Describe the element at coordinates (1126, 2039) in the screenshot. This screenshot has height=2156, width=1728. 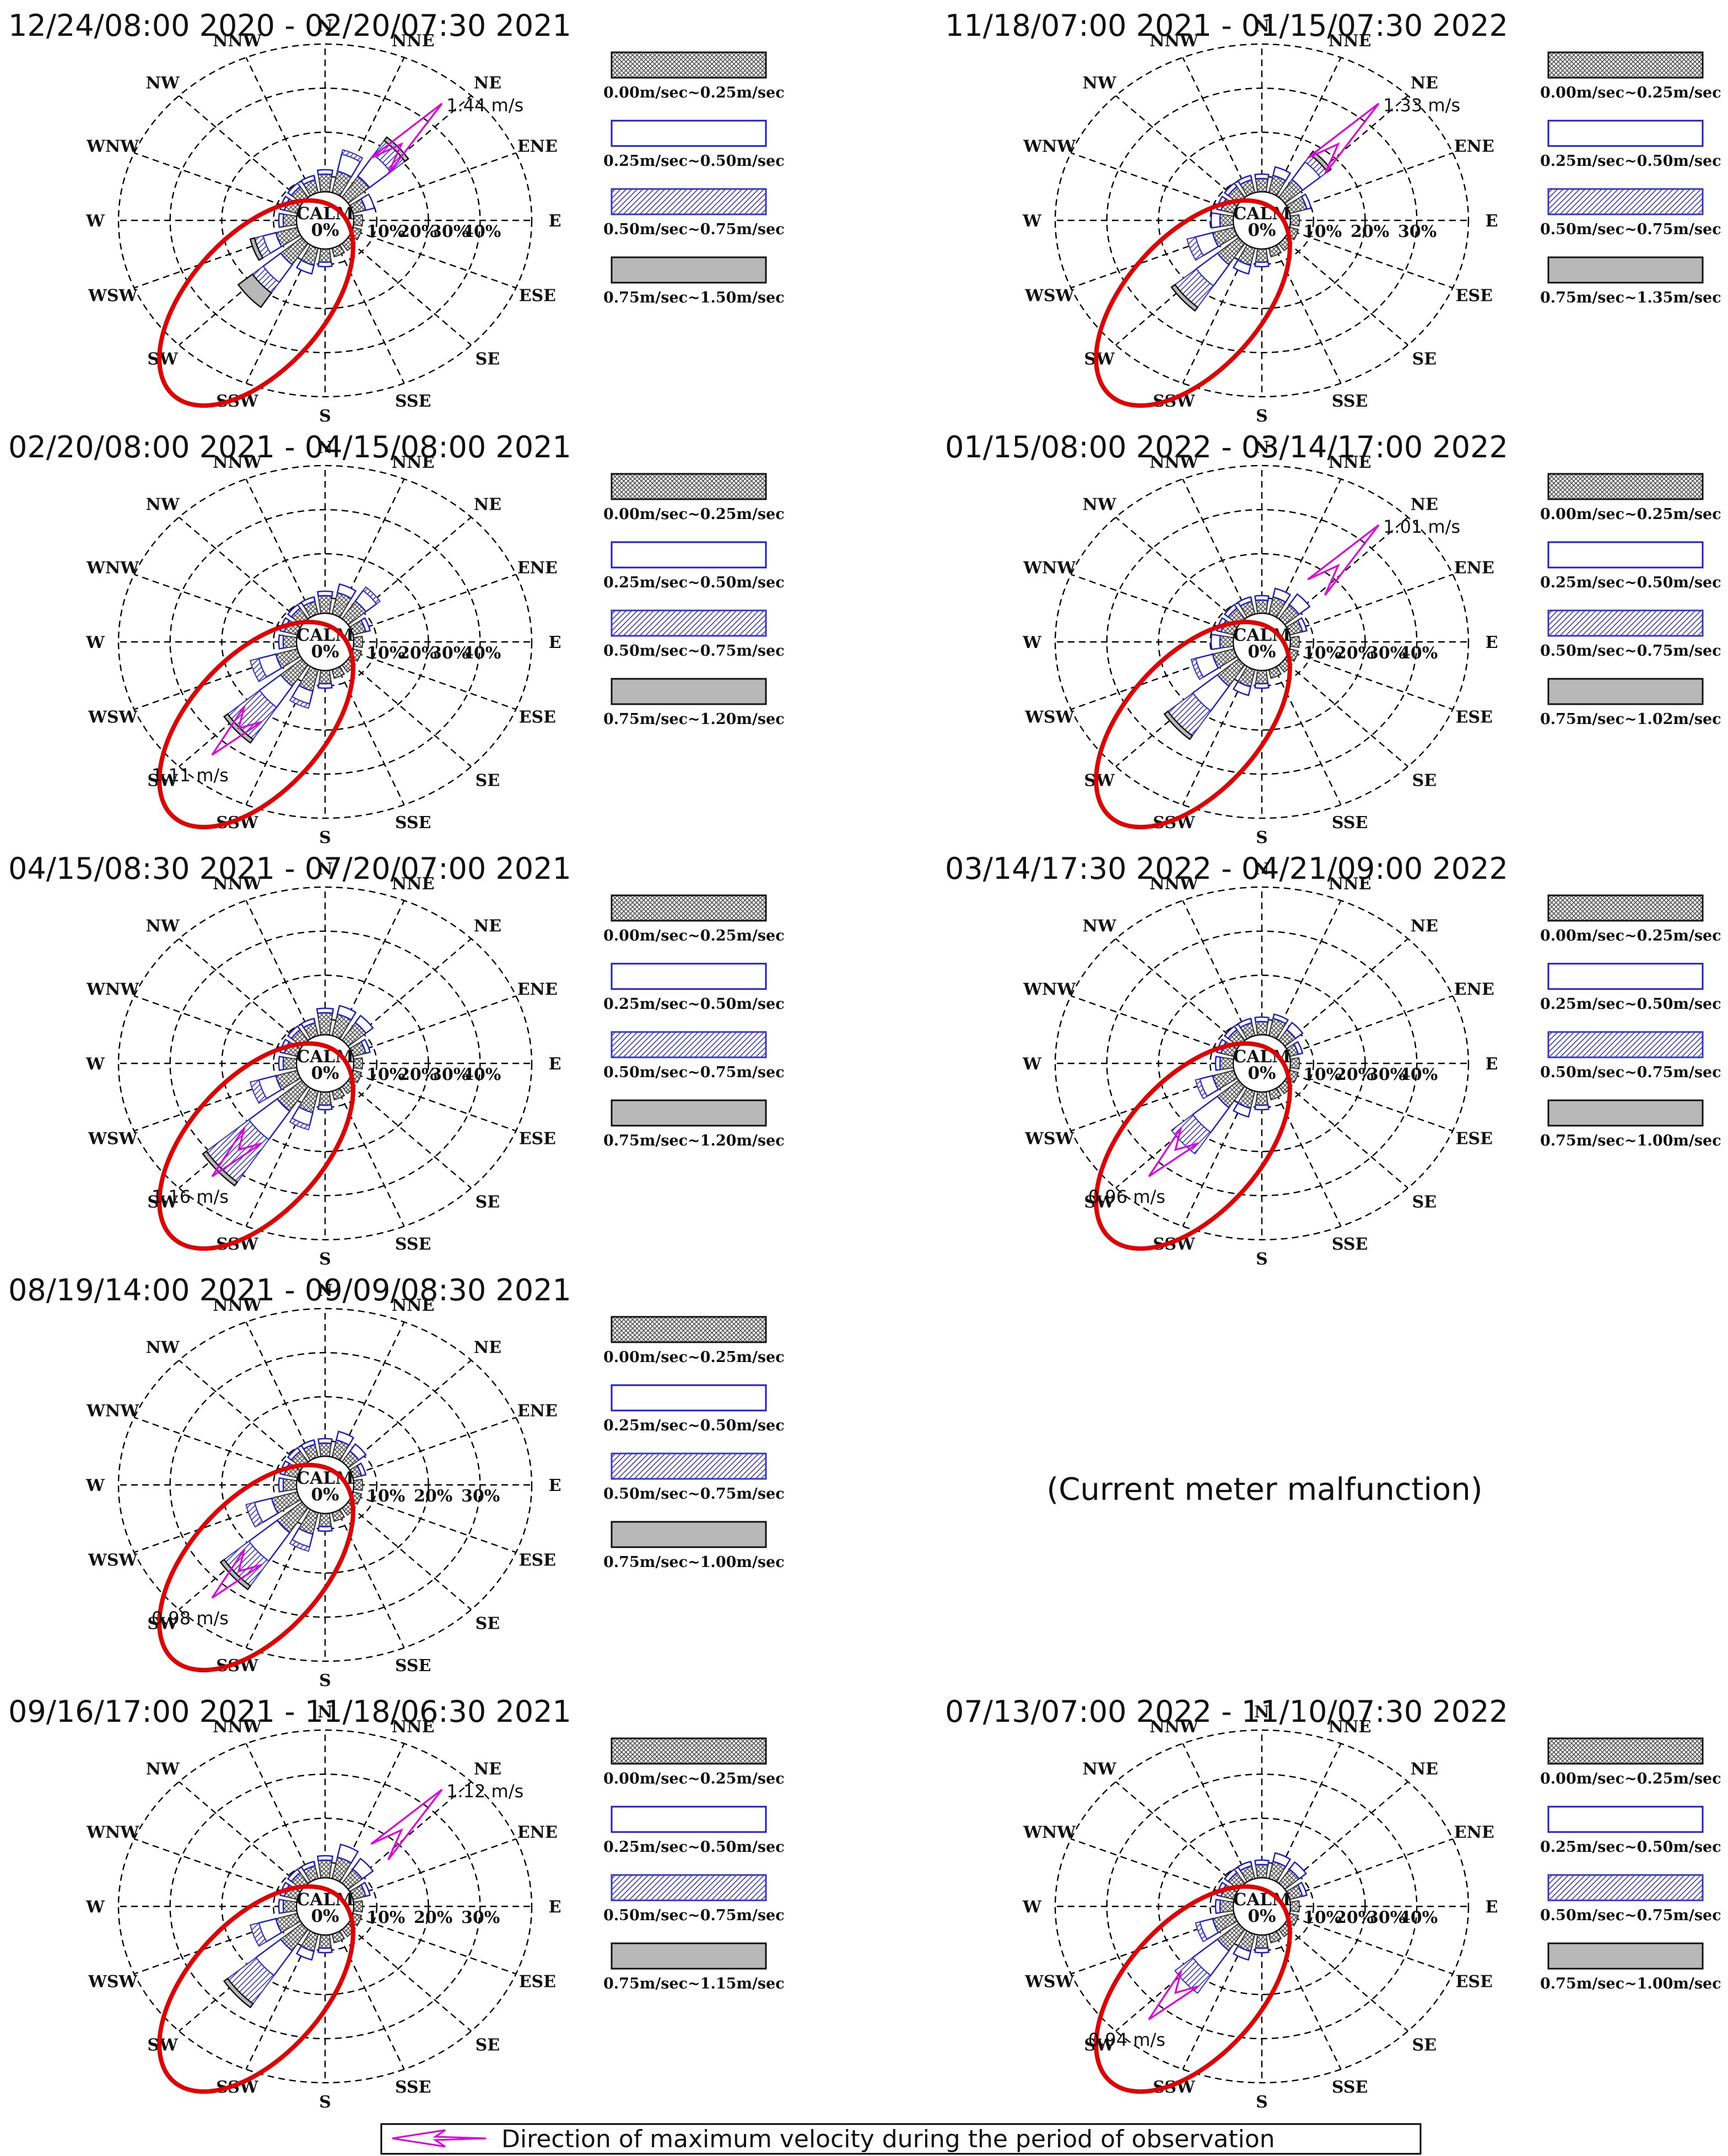
I see `max-velocity-label: 0.94 m/s` at that location.